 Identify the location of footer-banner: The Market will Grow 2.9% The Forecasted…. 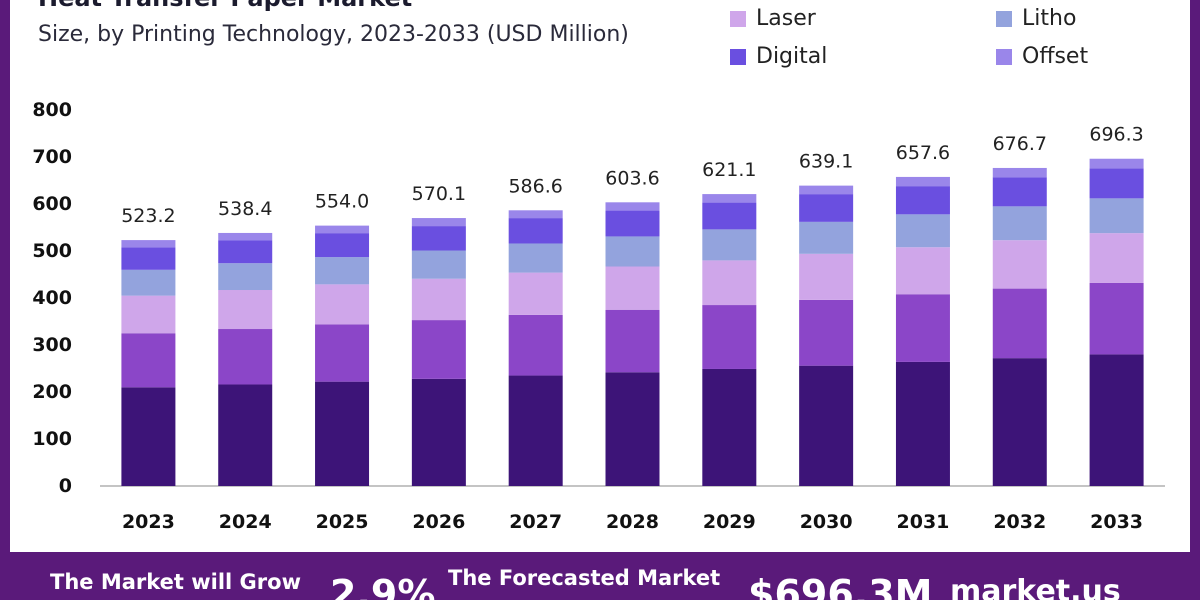
(600, 576).